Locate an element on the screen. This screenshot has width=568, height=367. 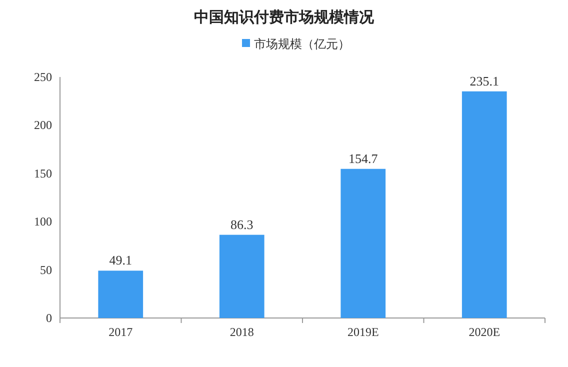
y-tick-label: 150 is located at coordinates (43, 173).